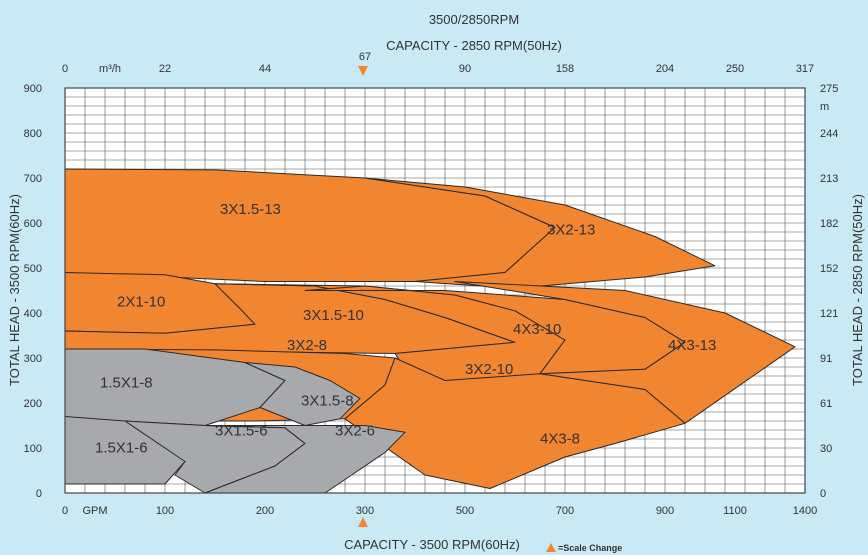 This screenshot has width=868, height=555. Describe the element at coordinates (824, 107) in the screenshot. I see `right-tick-label: m` at that location.